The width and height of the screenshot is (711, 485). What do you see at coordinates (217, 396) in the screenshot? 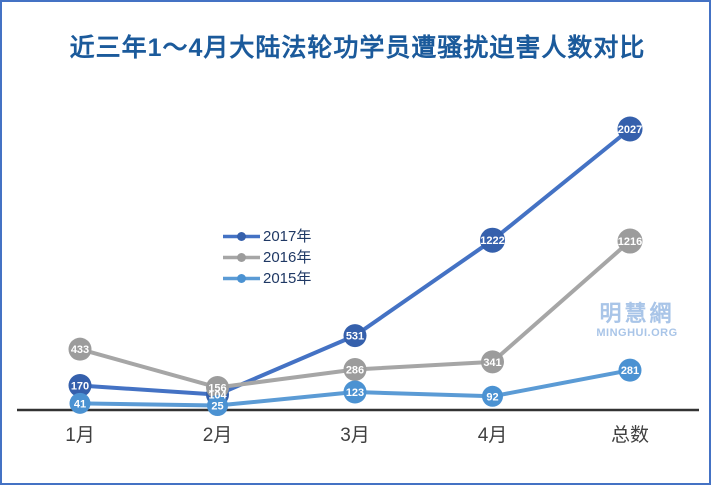
I see `data-label-2017年: 104` at bounding box center [217, 396].